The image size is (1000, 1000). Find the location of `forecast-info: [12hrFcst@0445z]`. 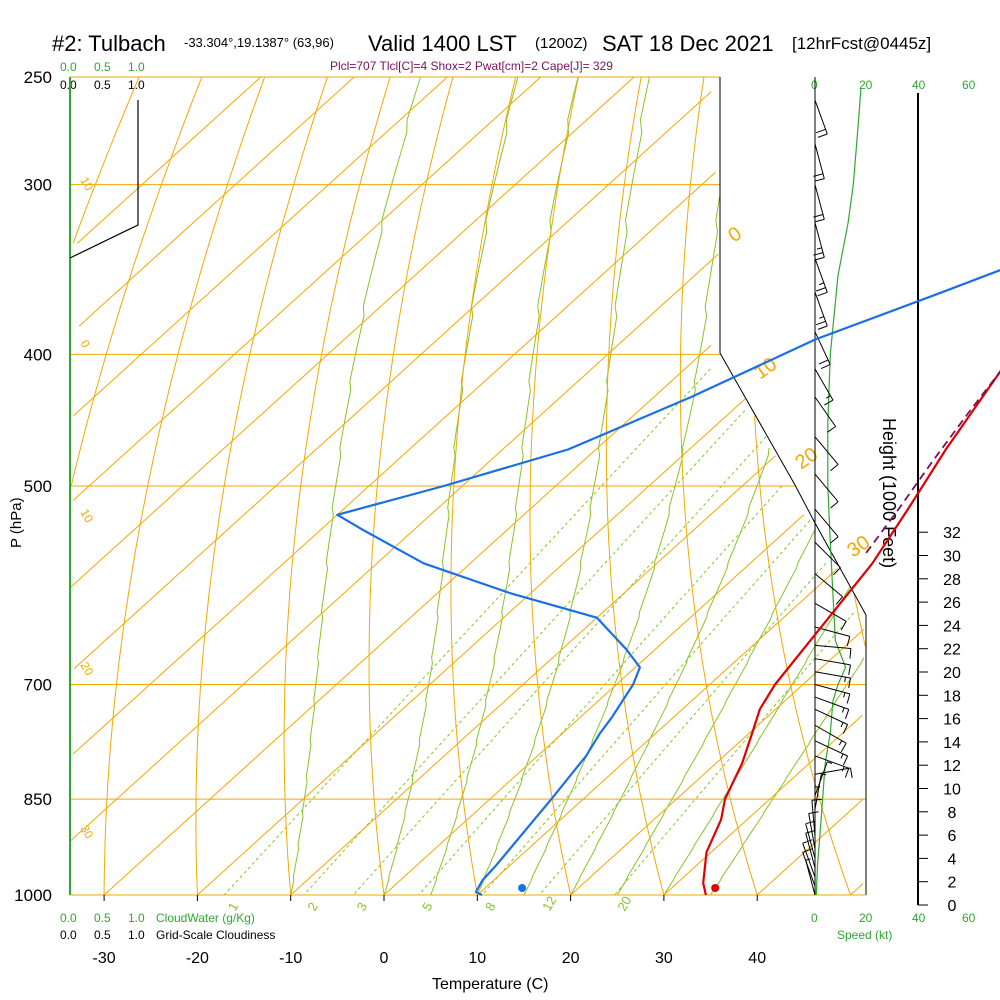

forecast-info: [12hrFcst@0445z] is located at coordinates (861, 43).